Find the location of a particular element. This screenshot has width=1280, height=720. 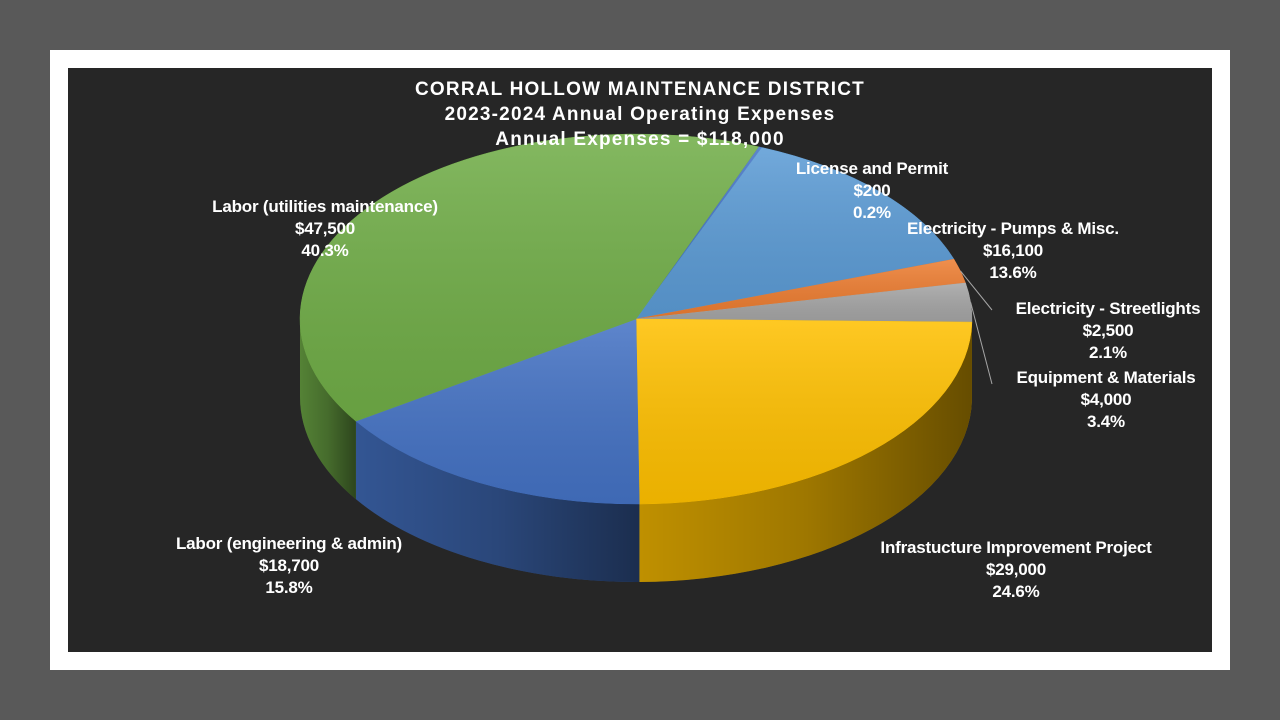

data-label-name: License and Permit is located at coordinates (872, 168).